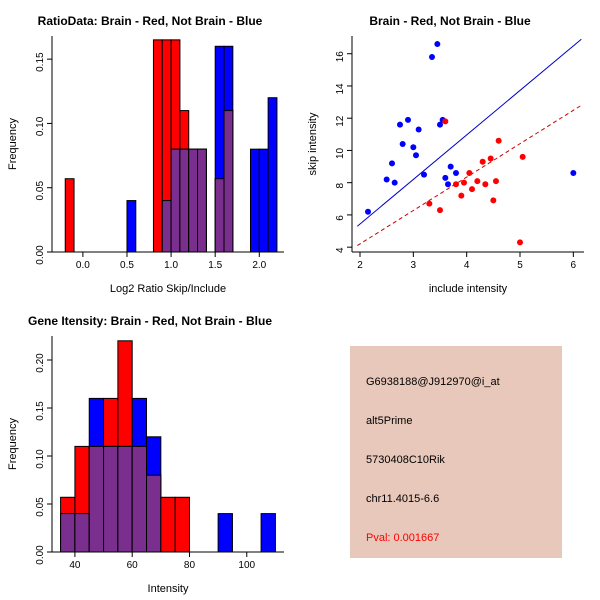  What do you see at coordinates (246, 565) in the screenshot?
I see `x-tick-label: 100` at bounding box center [246, 565].